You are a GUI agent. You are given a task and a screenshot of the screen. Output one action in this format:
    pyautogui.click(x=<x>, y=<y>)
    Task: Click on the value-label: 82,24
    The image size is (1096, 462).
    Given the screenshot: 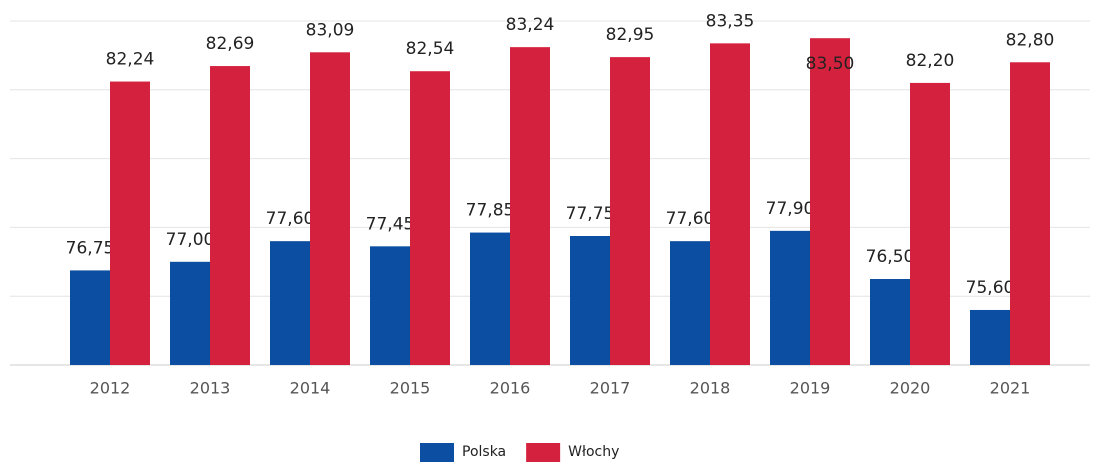 What is the action you would take?
    pyautogui.click(x=130, y=60)
    